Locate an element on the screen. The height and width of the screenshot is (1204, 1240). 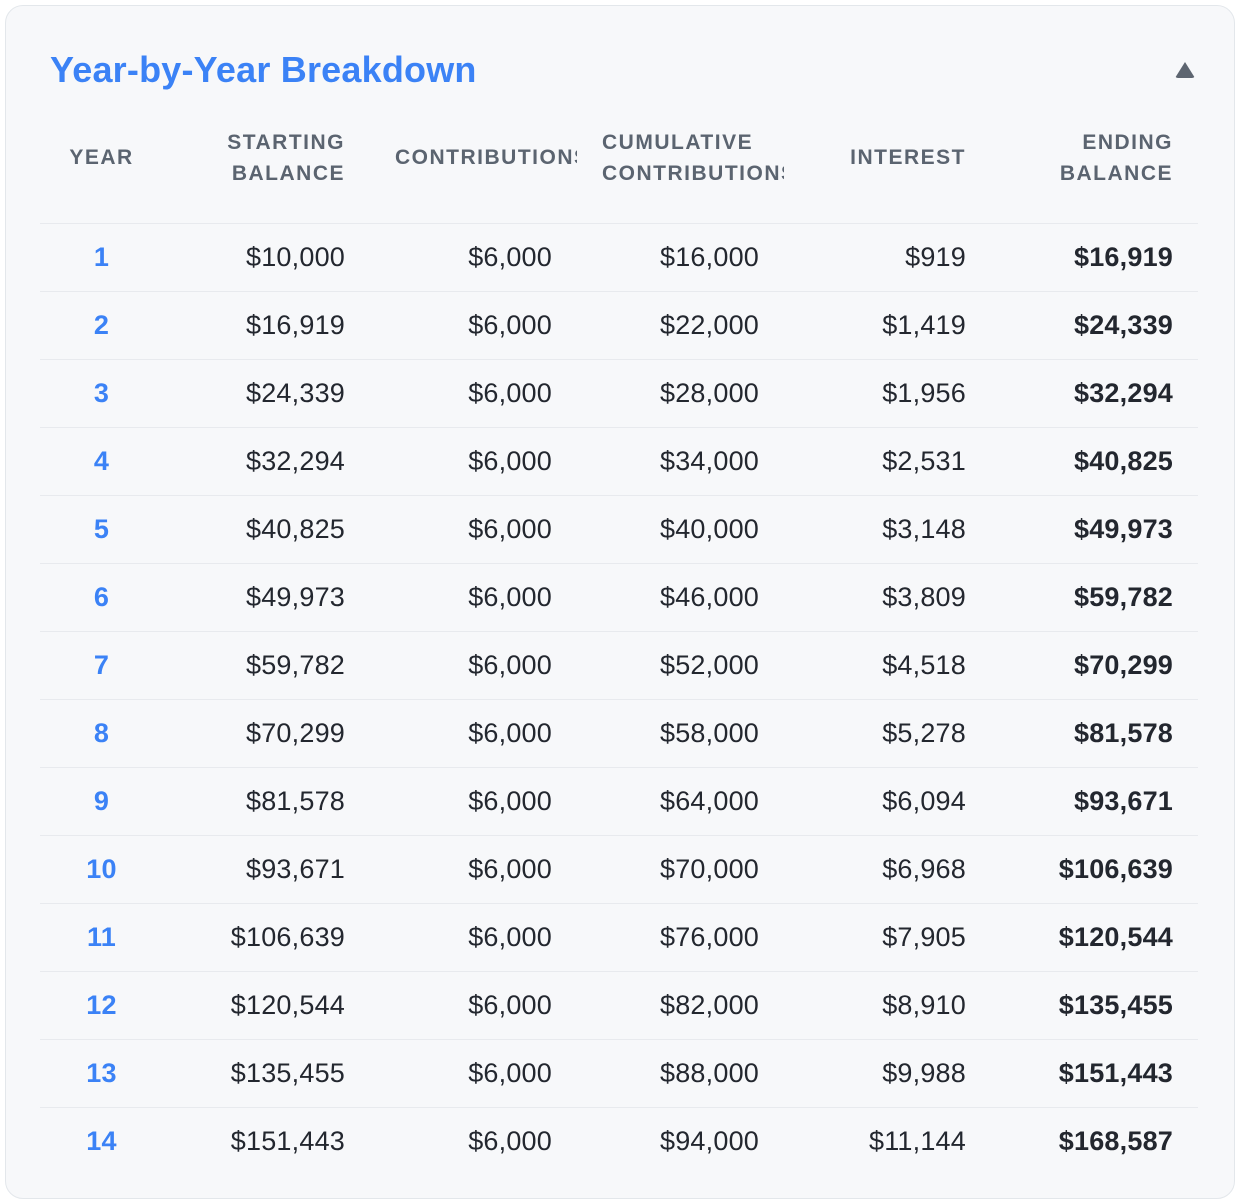
ending-balance-cell: $49,973 is located at coordinates (1094, 529).